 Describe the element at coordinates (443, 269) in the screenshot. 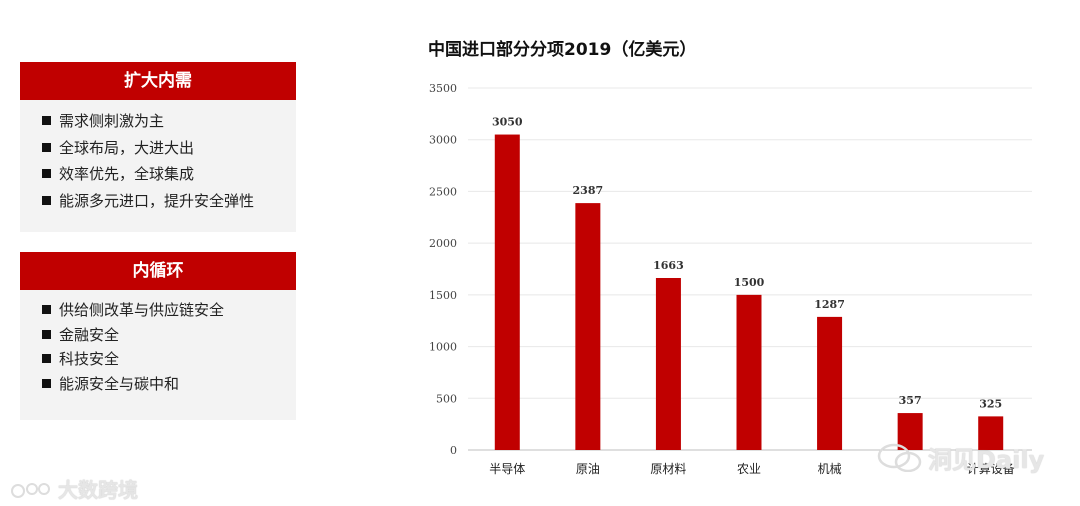

I see `y-axis-ticks: 0 500 1000 1500 2000 2500 3000 3500` at that location.